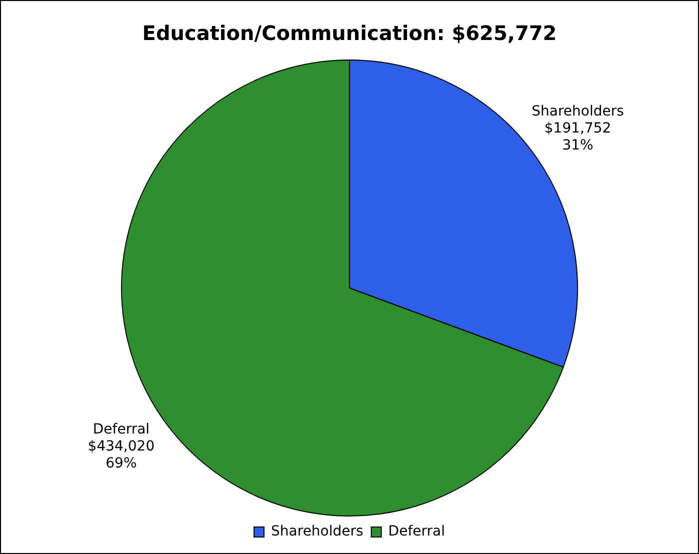 The image size is (699, 554). I want to click on slice-label: Deferral, so click(121, 430).